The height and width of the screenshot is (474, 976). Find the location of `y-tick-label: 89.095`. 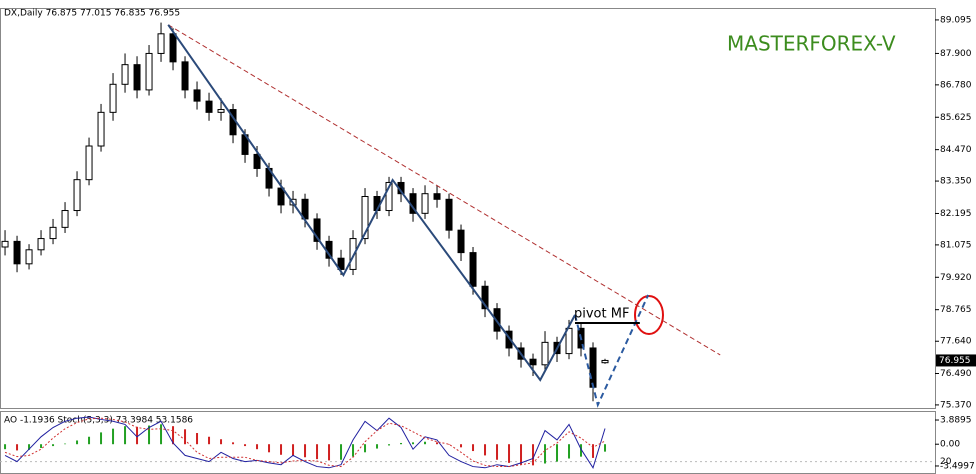

y-tick-label: 89.095 is located at coordinates (956, 20).